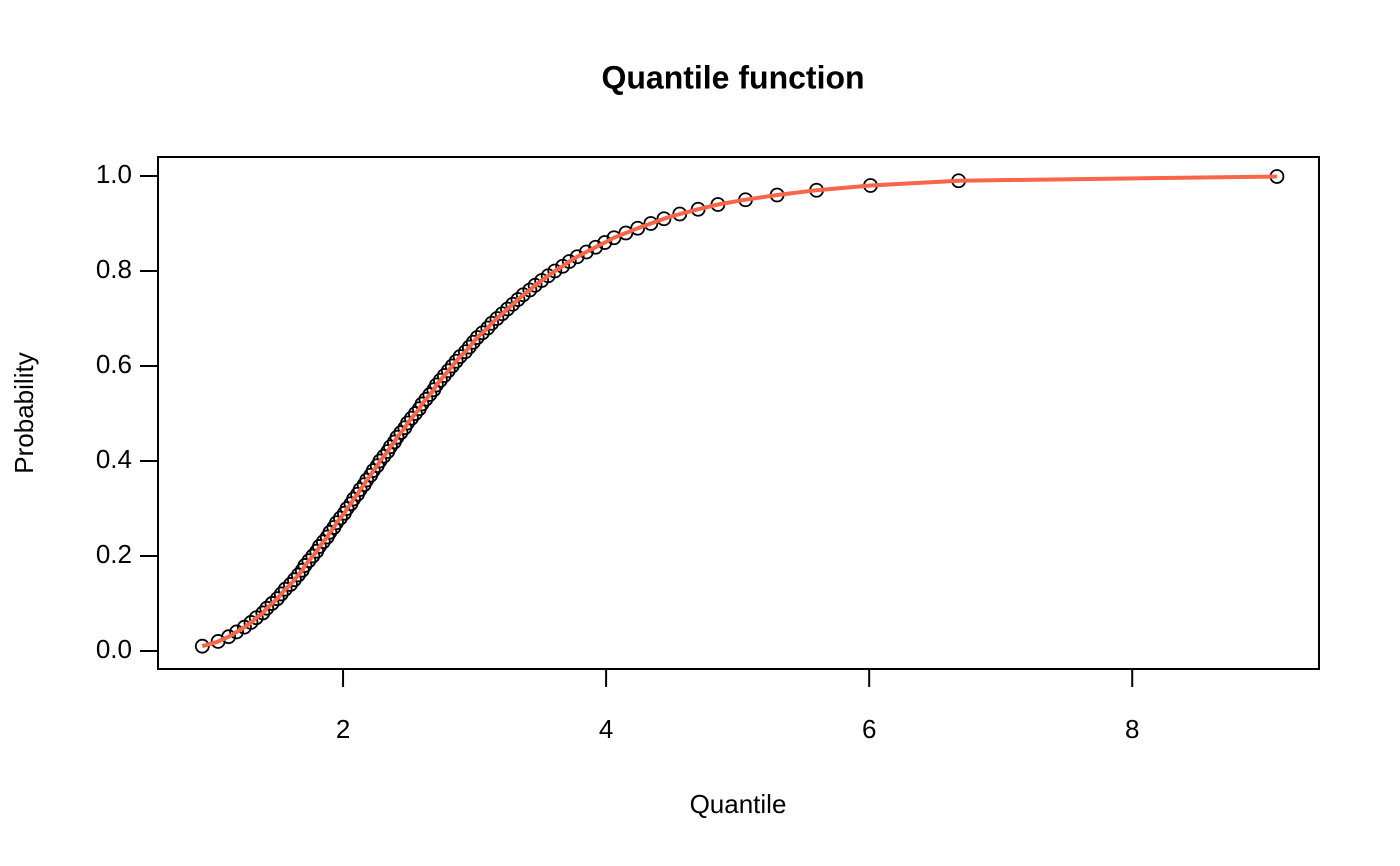 This screenshot has height=866, width=1400. I want to click on y-tick-label: 0.0, so click(114, 649).